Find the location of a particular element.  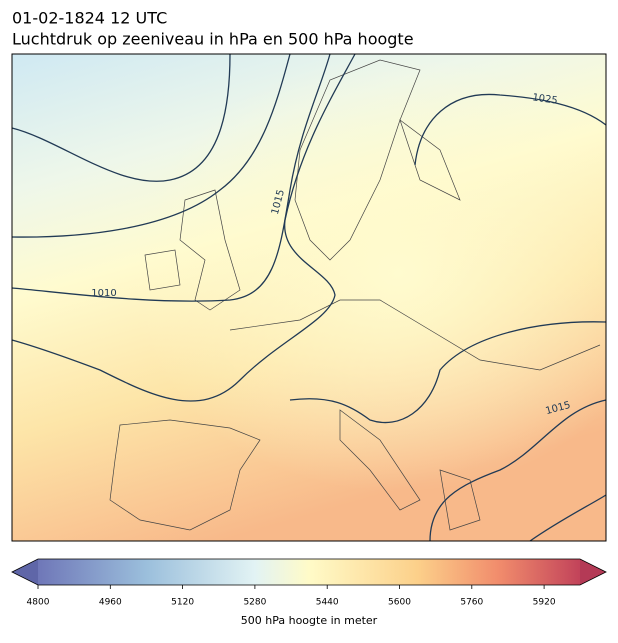

contour-label: 1025 is located at coordinates (545, 99).